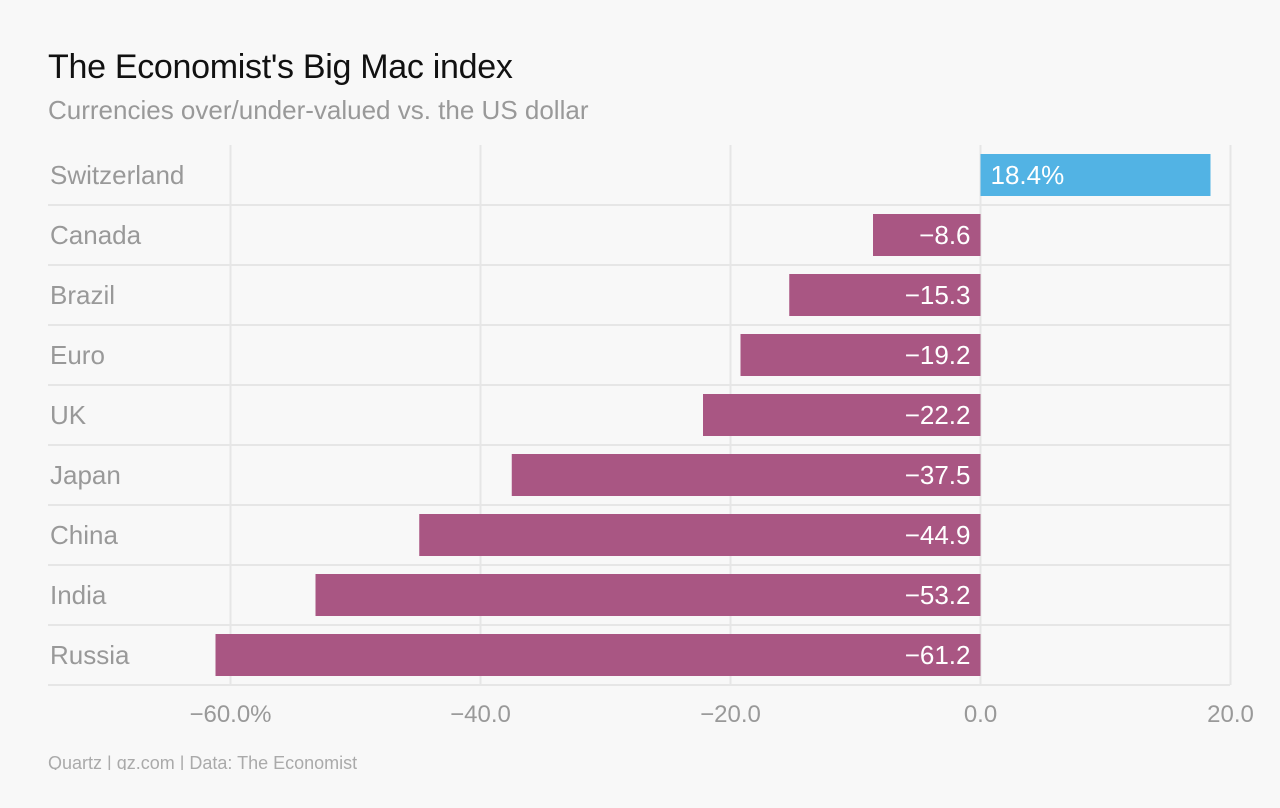 The height and width of the screenshot is (808, 1280). What do you see at coordinates (77, 355) in the screenshot?
I see `category-label: Euro` at bounding box center [77, 355].